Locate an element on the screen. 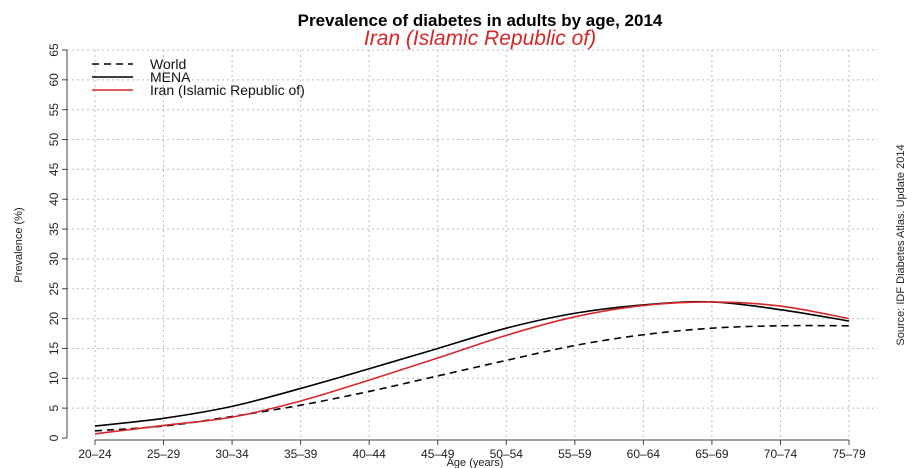 The height and width of the screenshot is (468, 914). x-tick-label: 20–24 is located at coordinates (95, 454).